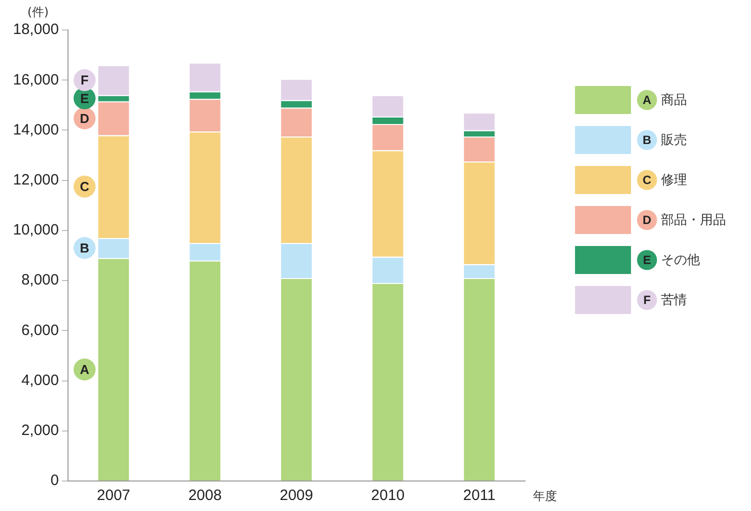 This screenshot has height=511, width=751. Describe the element at coordinates (40, 330) in the screenshot. I see `y-tick-label: 6,000` at that location.